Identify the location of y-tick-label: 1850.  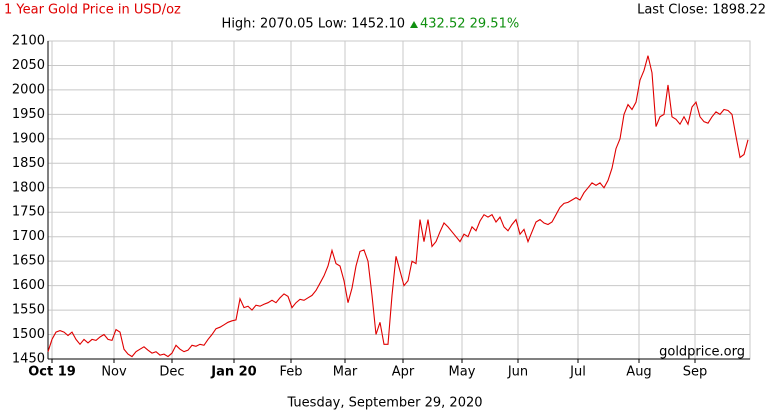
(28, 163).